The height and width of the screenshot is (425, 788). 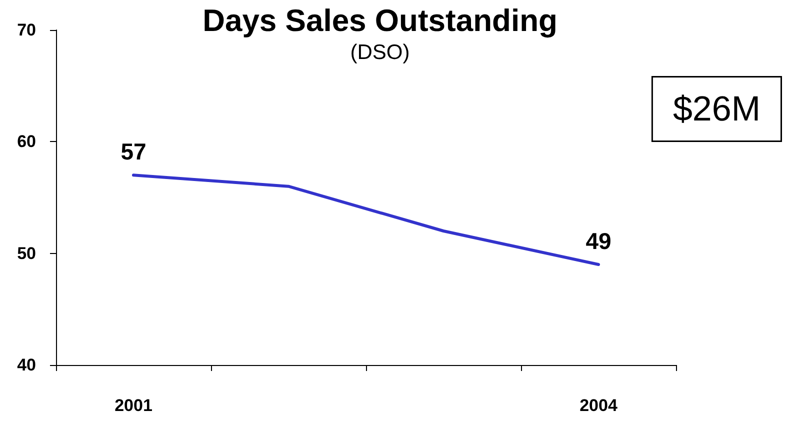 What do you see at coordinates (380, 52) in the screenshot?
I see `text: (DSO)` at bounding box center [380, 52].